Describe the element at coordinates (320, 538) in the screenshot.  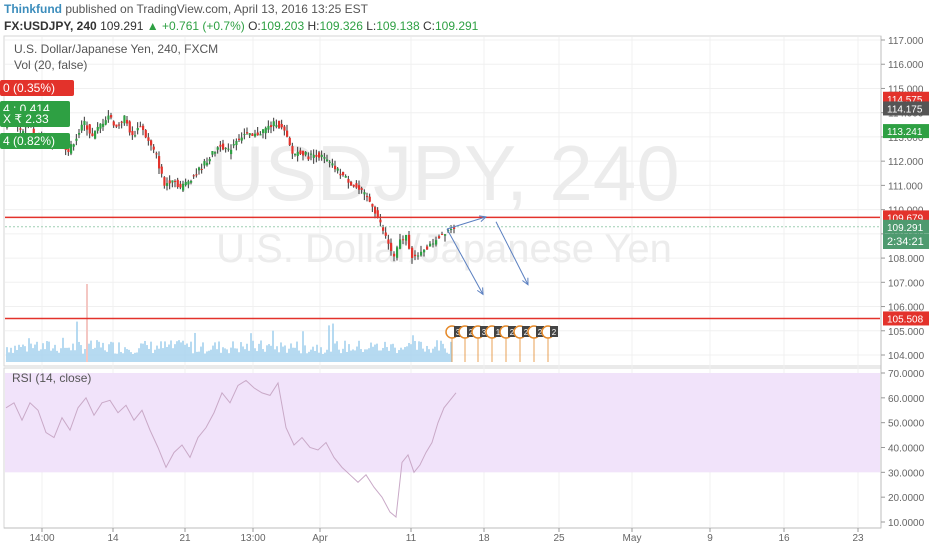
I see `time-tick-label: Apr` at that location.